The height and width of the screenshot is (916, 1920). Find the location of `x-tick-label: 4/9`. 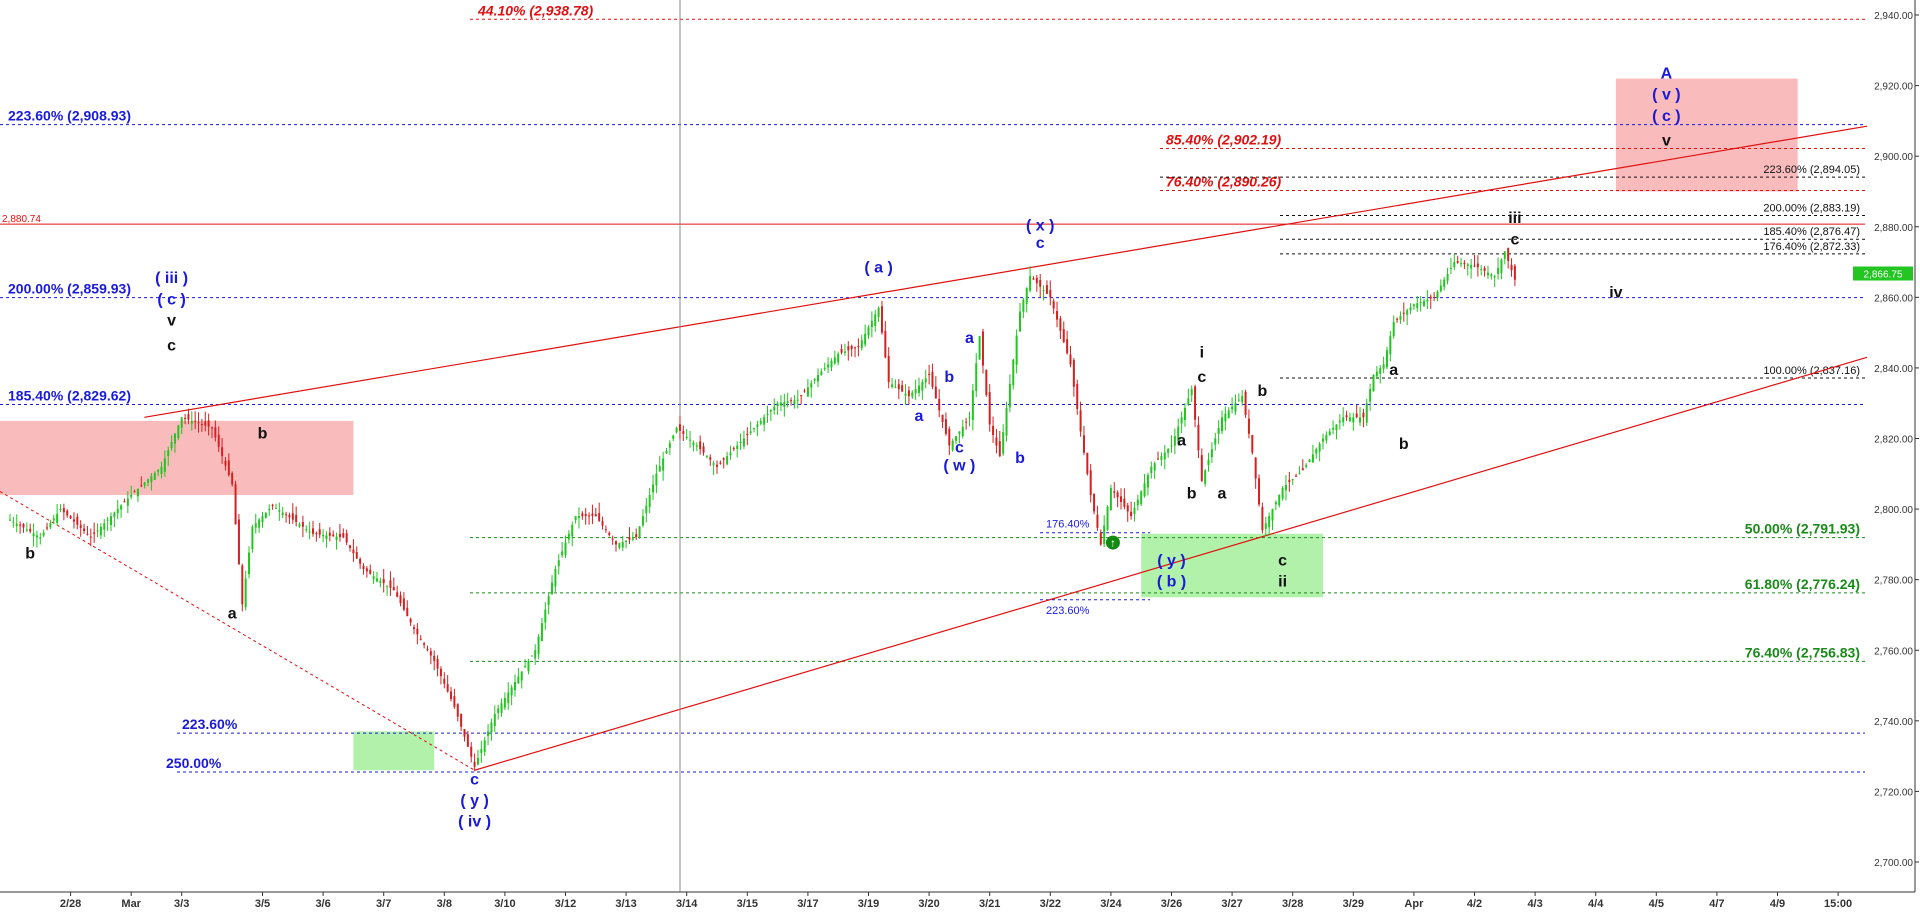

x-tick-label: 4/9 is located at coordinates (1777, 904).